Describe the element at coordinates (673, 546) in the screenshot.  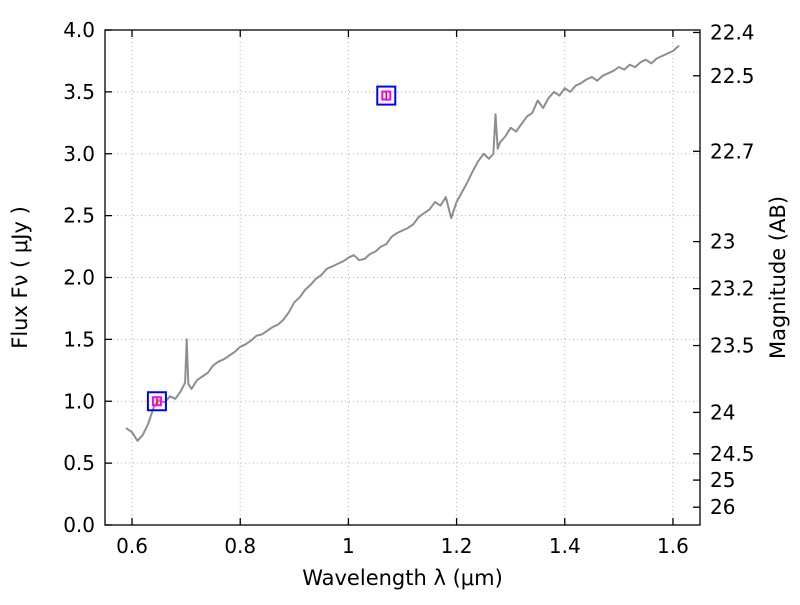
I see `x-tick-label: 1.6` at that location.